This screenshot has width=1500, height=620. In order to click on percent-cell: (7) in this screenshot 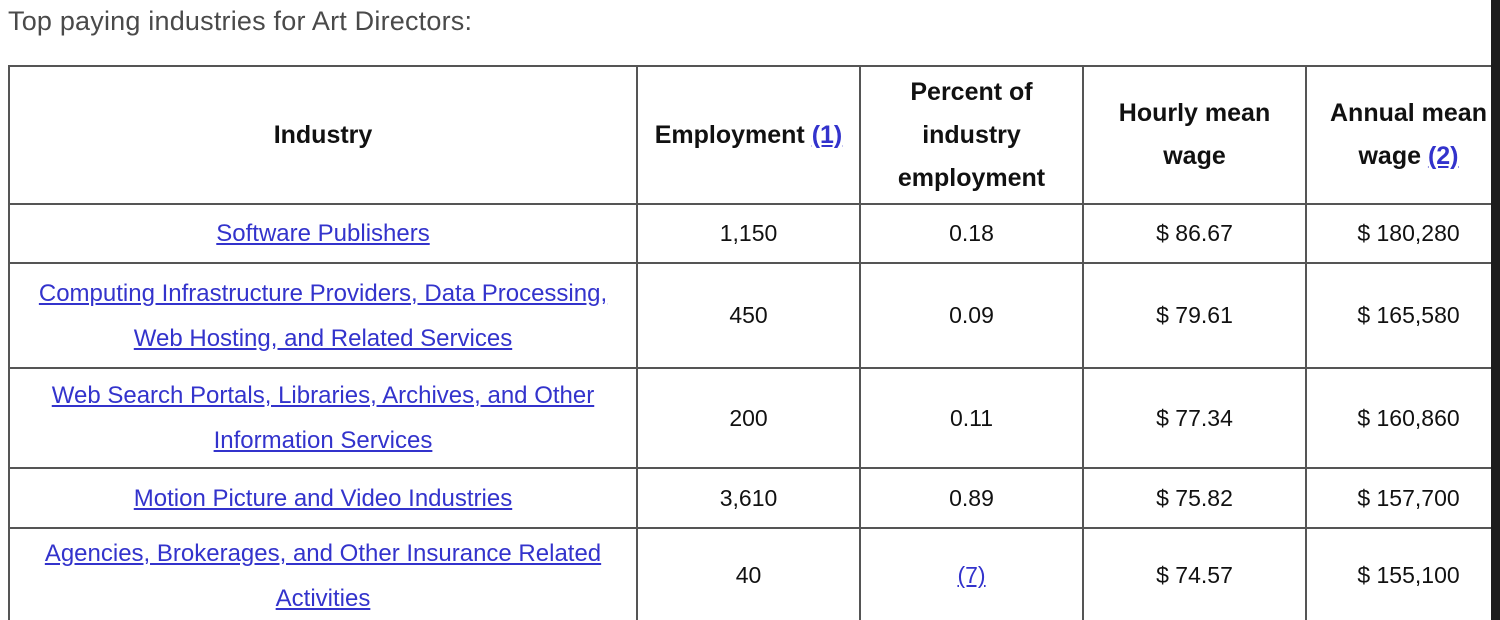, I will do `click(971, 573)`.